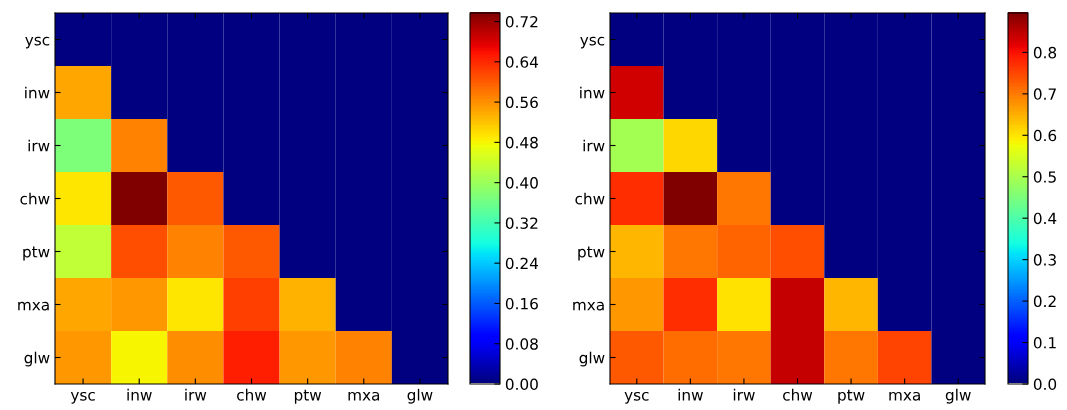 The image size is (1067, 410). Describe the element at coordinates (521, 22) in the screenshot. I see `color-bar-label: 0.72` at that location.